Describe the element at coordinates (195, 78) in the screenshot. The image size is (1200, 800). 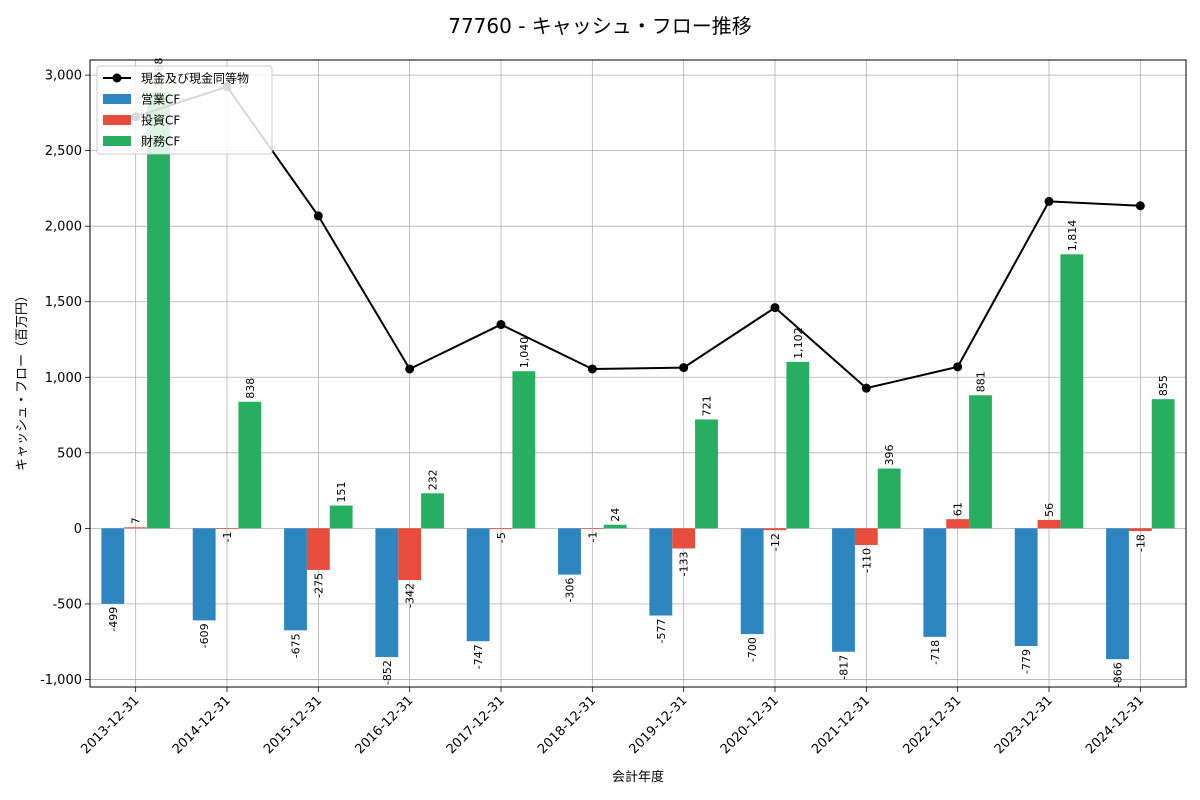
I see `legend-label: 現金及び現金同等物` at that location.